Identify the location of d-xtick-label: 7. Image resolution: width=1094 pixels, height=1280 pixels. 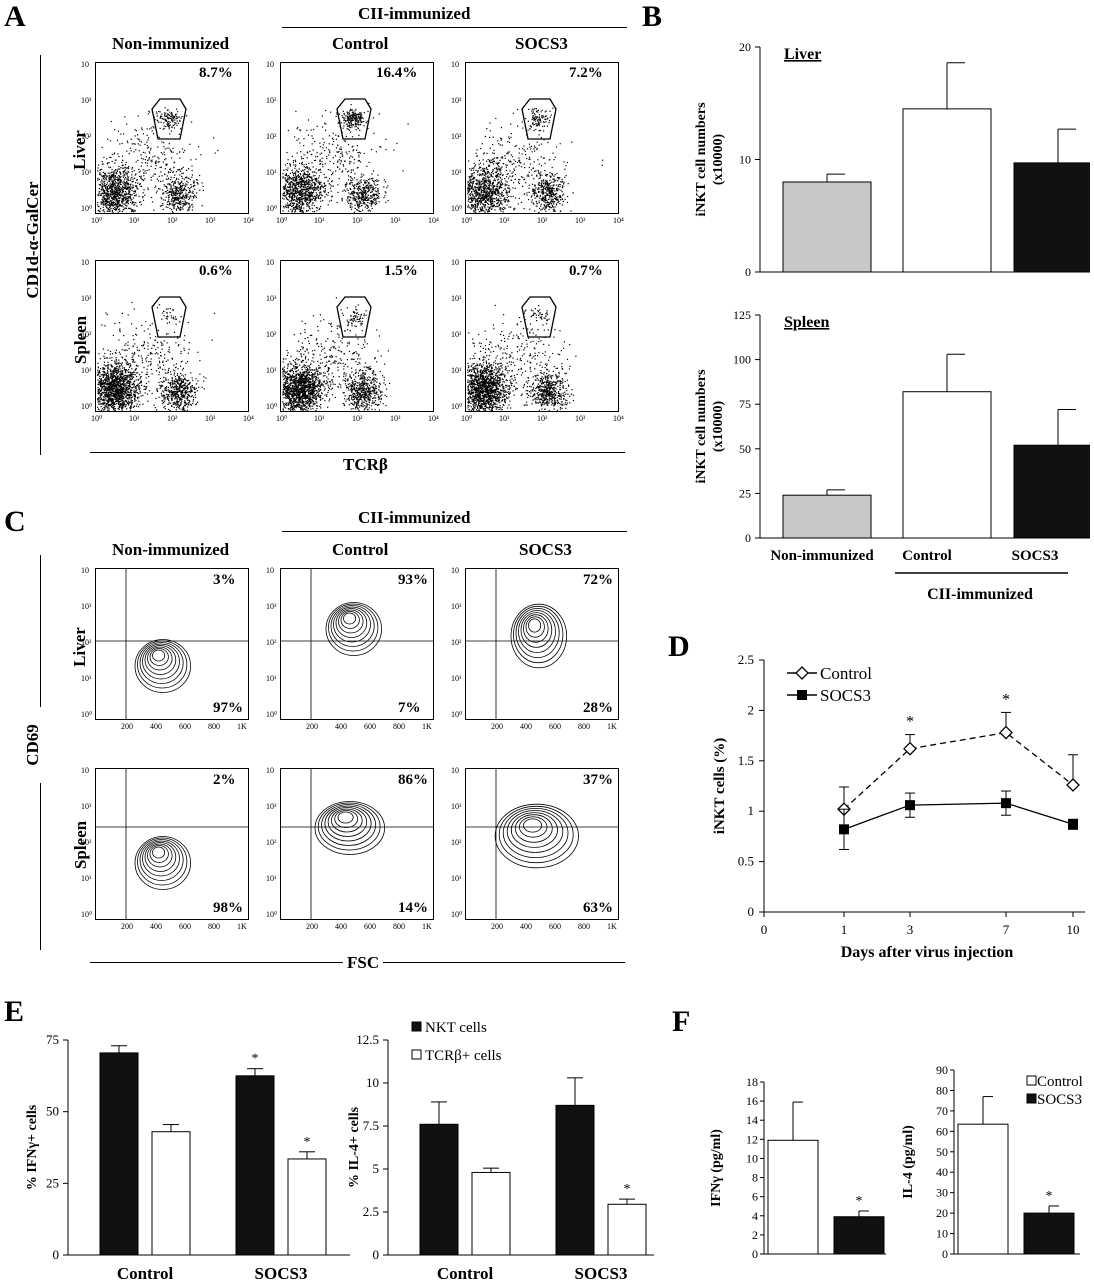
(1006, 929).